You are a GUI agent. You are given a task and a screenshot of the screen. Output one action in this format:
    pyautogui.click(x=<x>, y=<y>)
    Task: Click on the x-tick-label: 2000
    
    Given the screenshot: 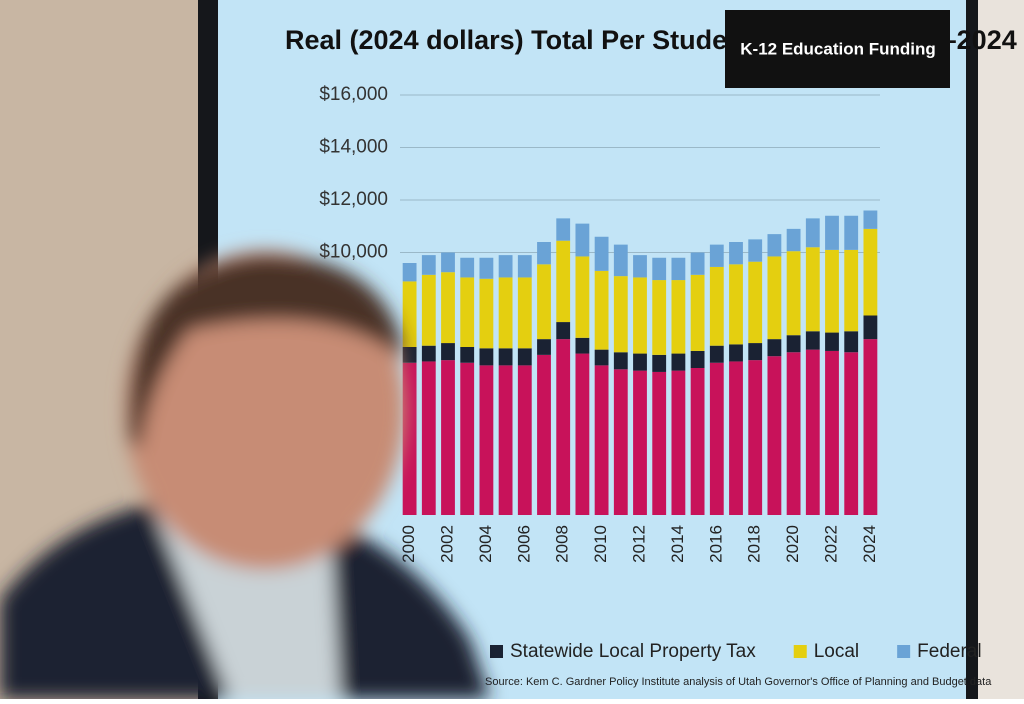 What is the action you would take?
    pyautogui.click(x=408, y=544)
    